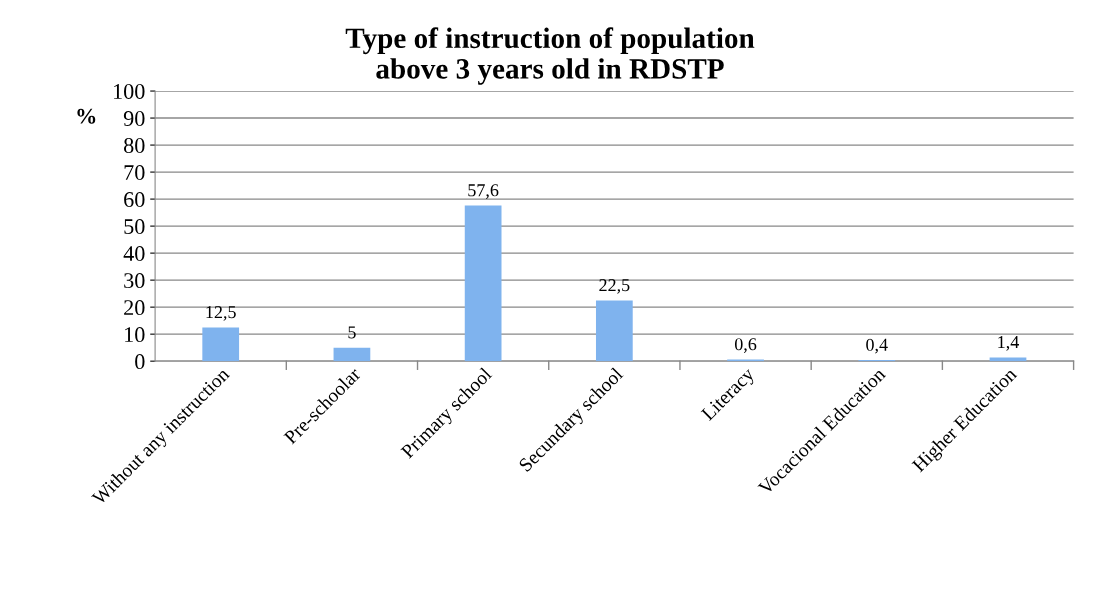 The height and width of the screenshot is (607, 1100). Describe the element at coordinates (221, 313) in the screenshot. I see `data-label: 12,5` at that location.